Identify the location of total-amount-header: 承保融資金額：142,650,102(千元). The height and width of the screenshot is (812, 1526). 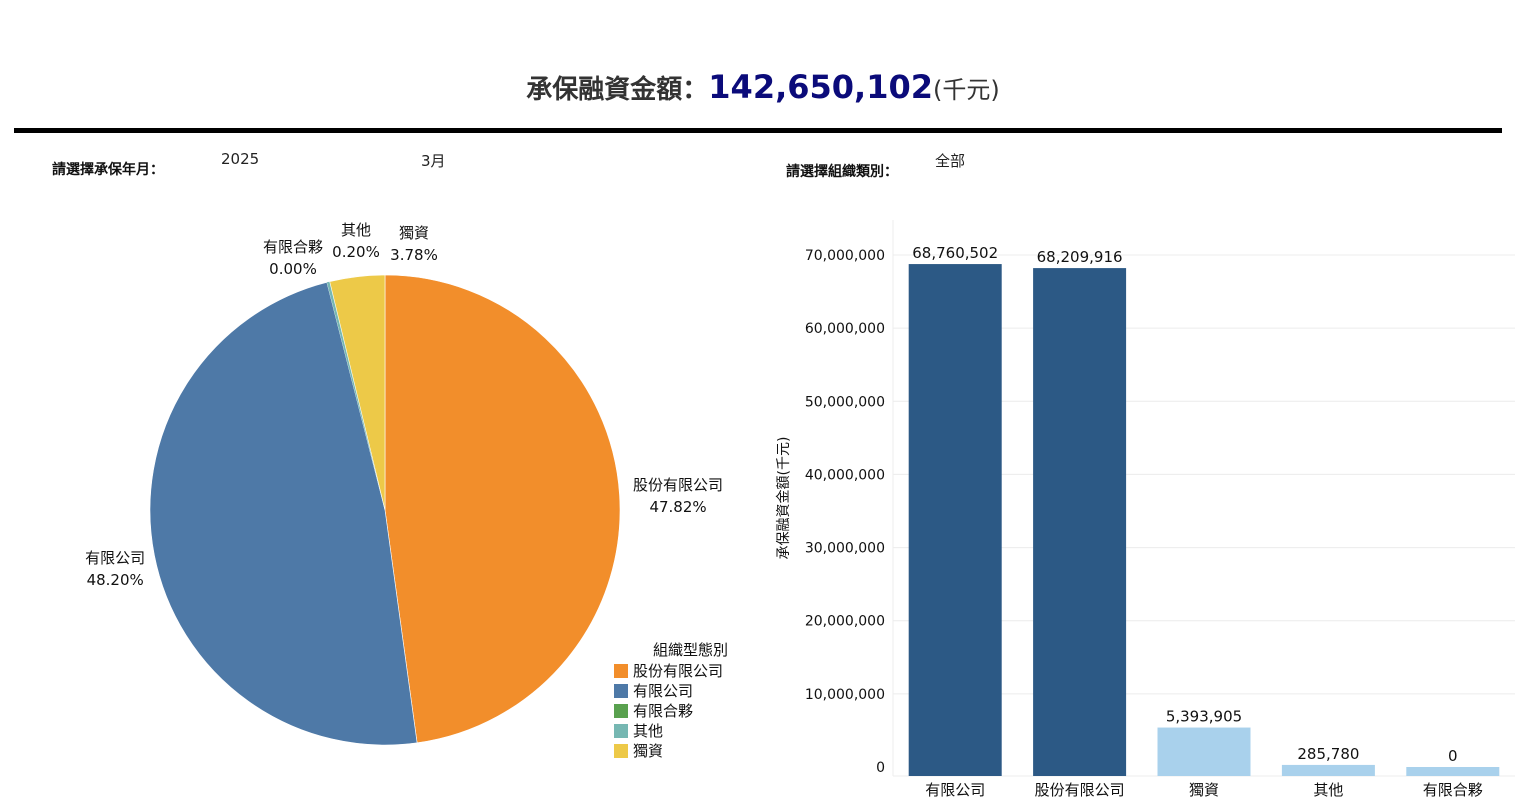
(763, 87).